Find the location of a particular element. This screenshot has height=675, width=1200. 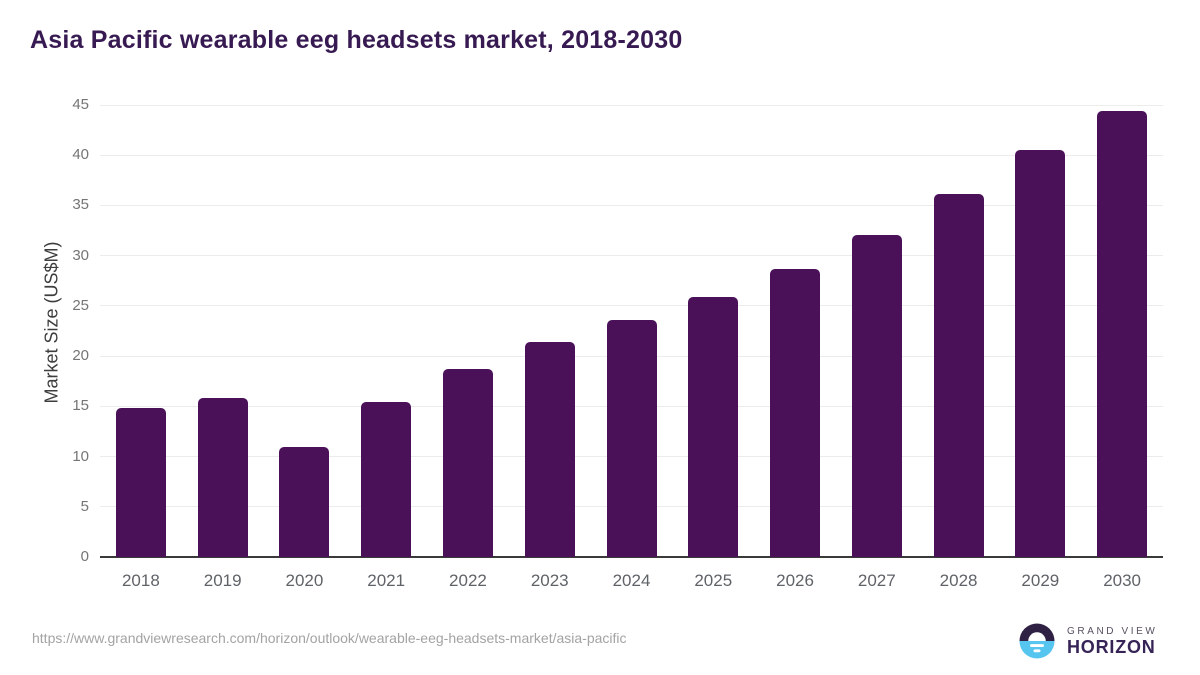

y-tick-label-10: 10 is located at coordinates (80, 456).